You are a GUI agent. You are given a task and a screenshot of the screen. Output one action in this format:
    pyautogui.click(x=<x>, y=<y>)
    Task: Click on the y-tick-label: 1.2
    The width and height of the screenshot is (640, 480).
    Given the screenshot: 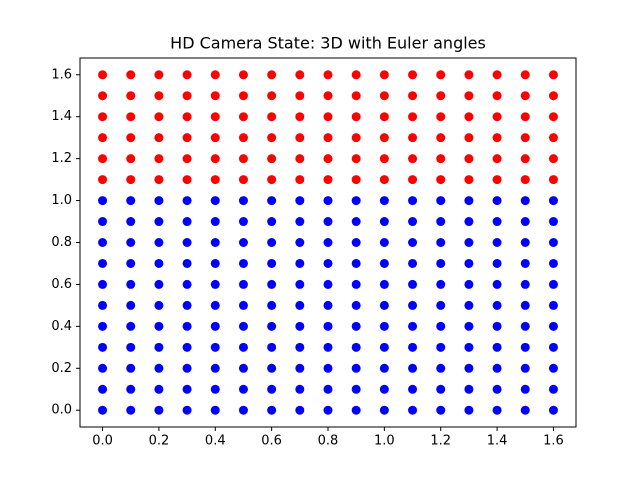 What is the action you would take?
    pyautogui.click(x=61, y=158)
    